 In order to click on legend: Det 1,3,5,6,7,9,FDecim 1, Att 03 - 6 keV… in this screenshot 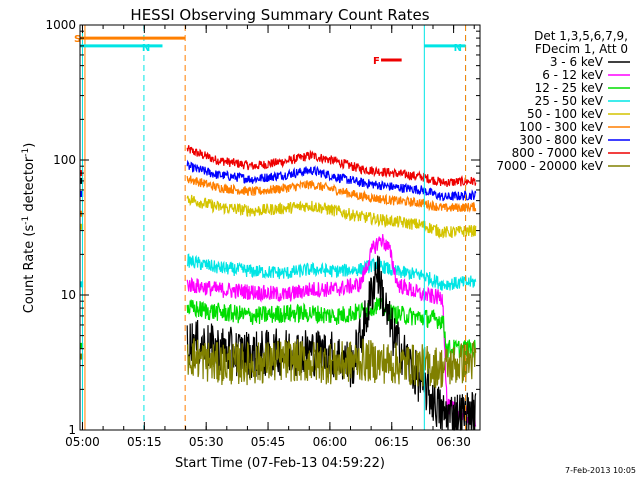, I will do `click(563, 101)`.